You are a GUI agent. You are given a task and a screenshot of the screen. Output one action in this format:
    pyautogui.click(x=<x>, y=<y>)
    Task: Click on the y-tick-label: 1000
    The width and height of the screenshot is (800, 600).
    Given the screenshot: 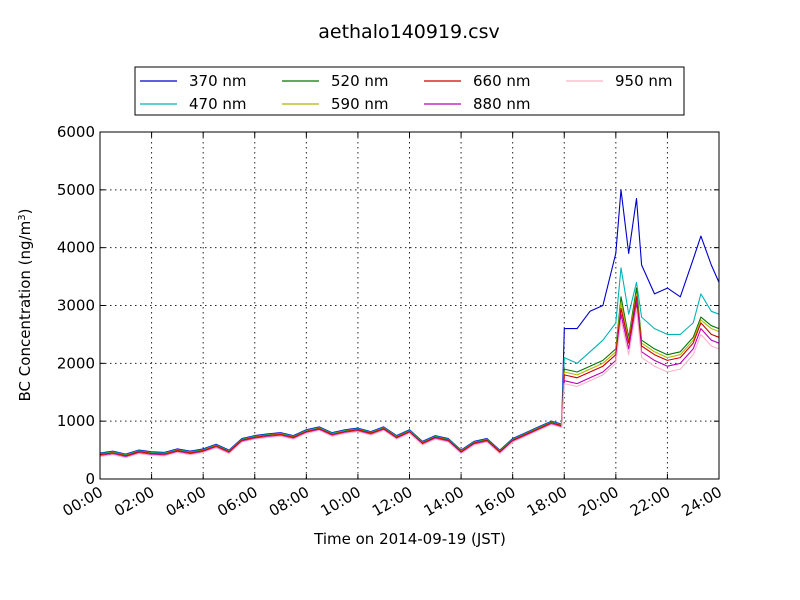 What is the action you would take?
    pyautogui.click(x=76, y=421)
    